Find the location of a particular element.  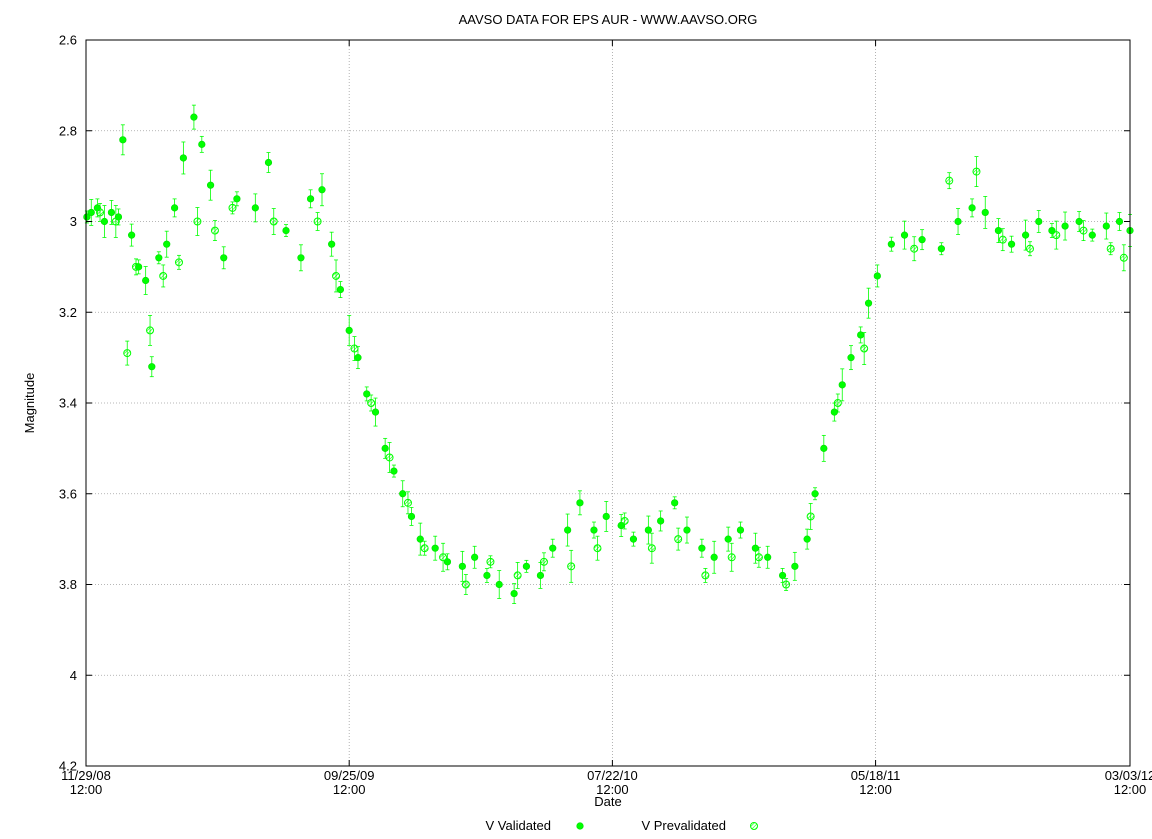

x-tick-label-date: 09/25/09 is located at coordinates (349, 775).